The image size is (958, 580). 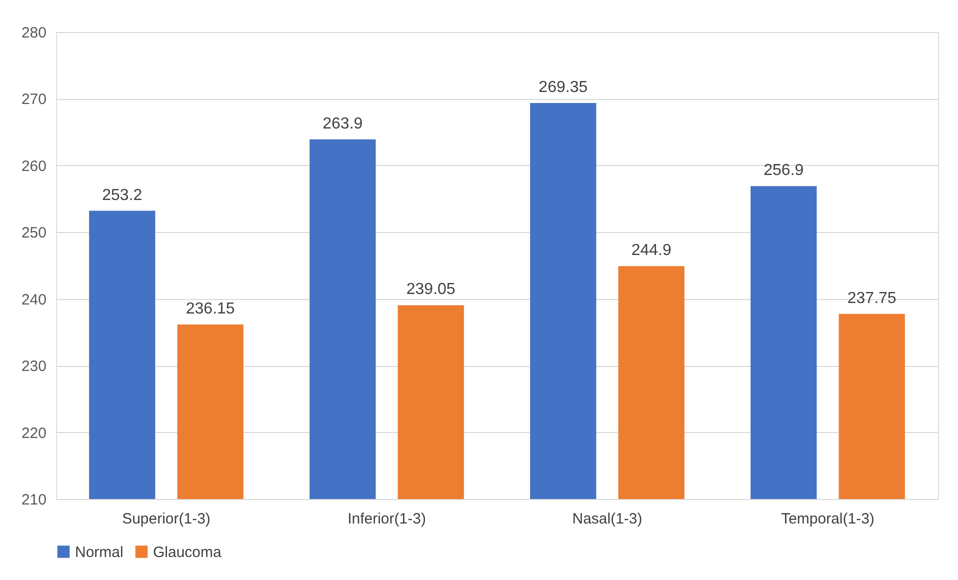 I want to click on y-tick-label: 220, so click(x=33, y=433).